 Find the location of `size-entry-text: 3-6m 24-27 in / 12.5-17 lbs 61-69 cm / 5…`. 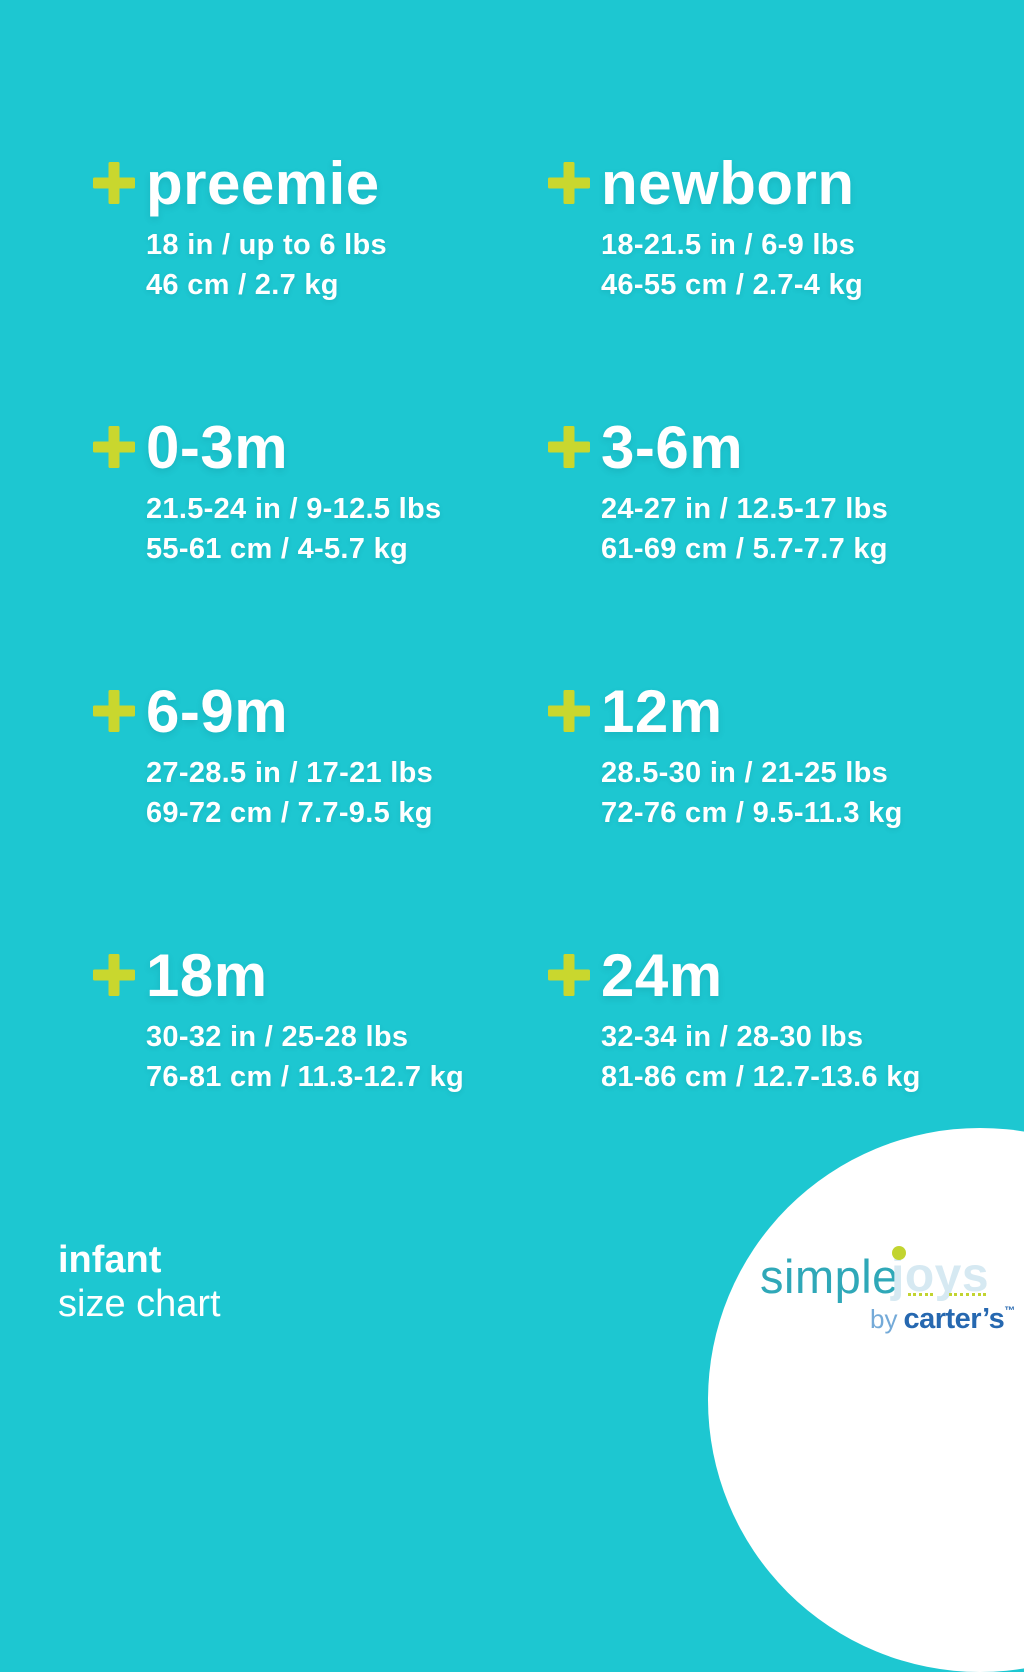

size-entry-text: 3-6m 24-27 in / 12.5-17 lbs 61-69 cm / 5… is located at coordinates (744, 493).